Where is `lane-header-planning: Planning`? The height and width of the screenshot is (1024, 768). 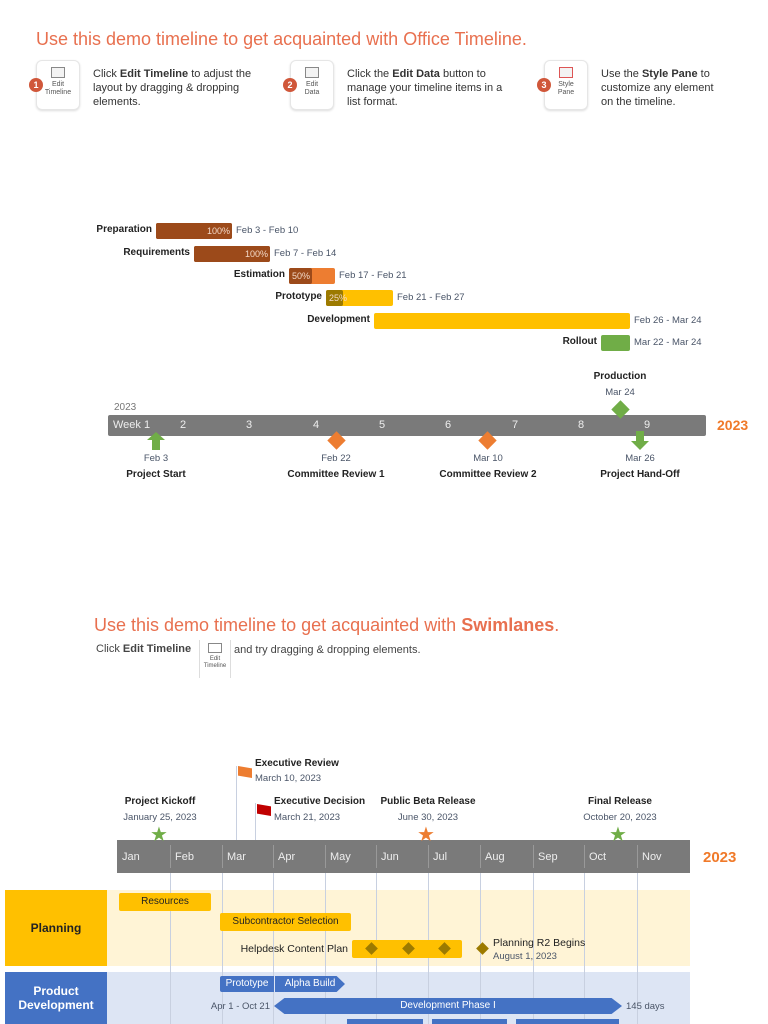
lane-header-planning: Planning is located at coordinates (56, 928).